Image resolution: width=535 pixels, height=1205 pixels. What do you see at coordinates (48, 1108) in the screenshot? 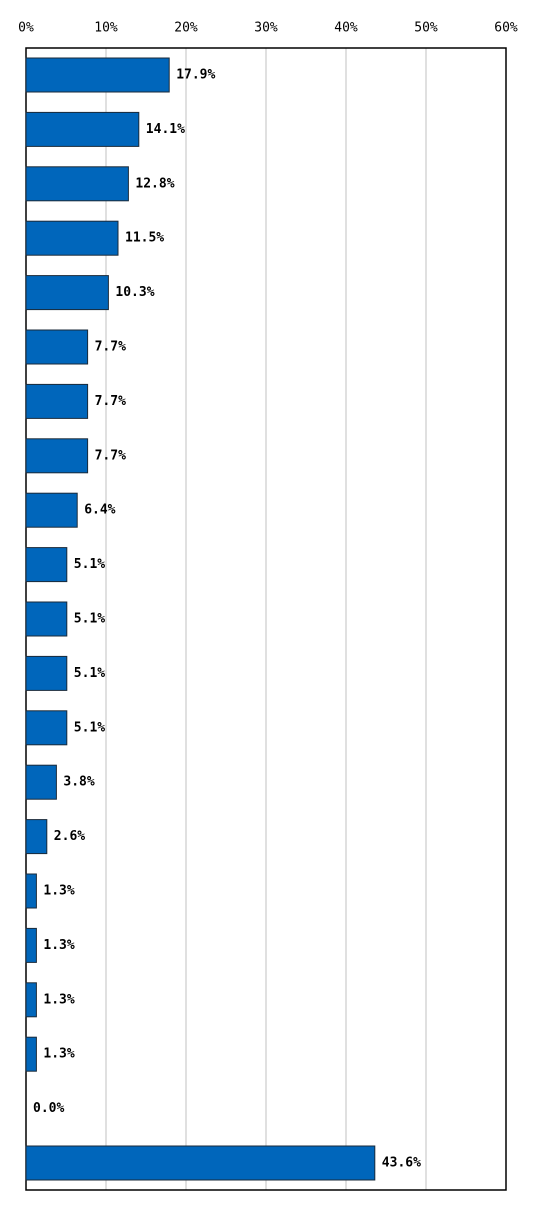
I see `value-label: 0.0%` at bounding box center [48, 1108].